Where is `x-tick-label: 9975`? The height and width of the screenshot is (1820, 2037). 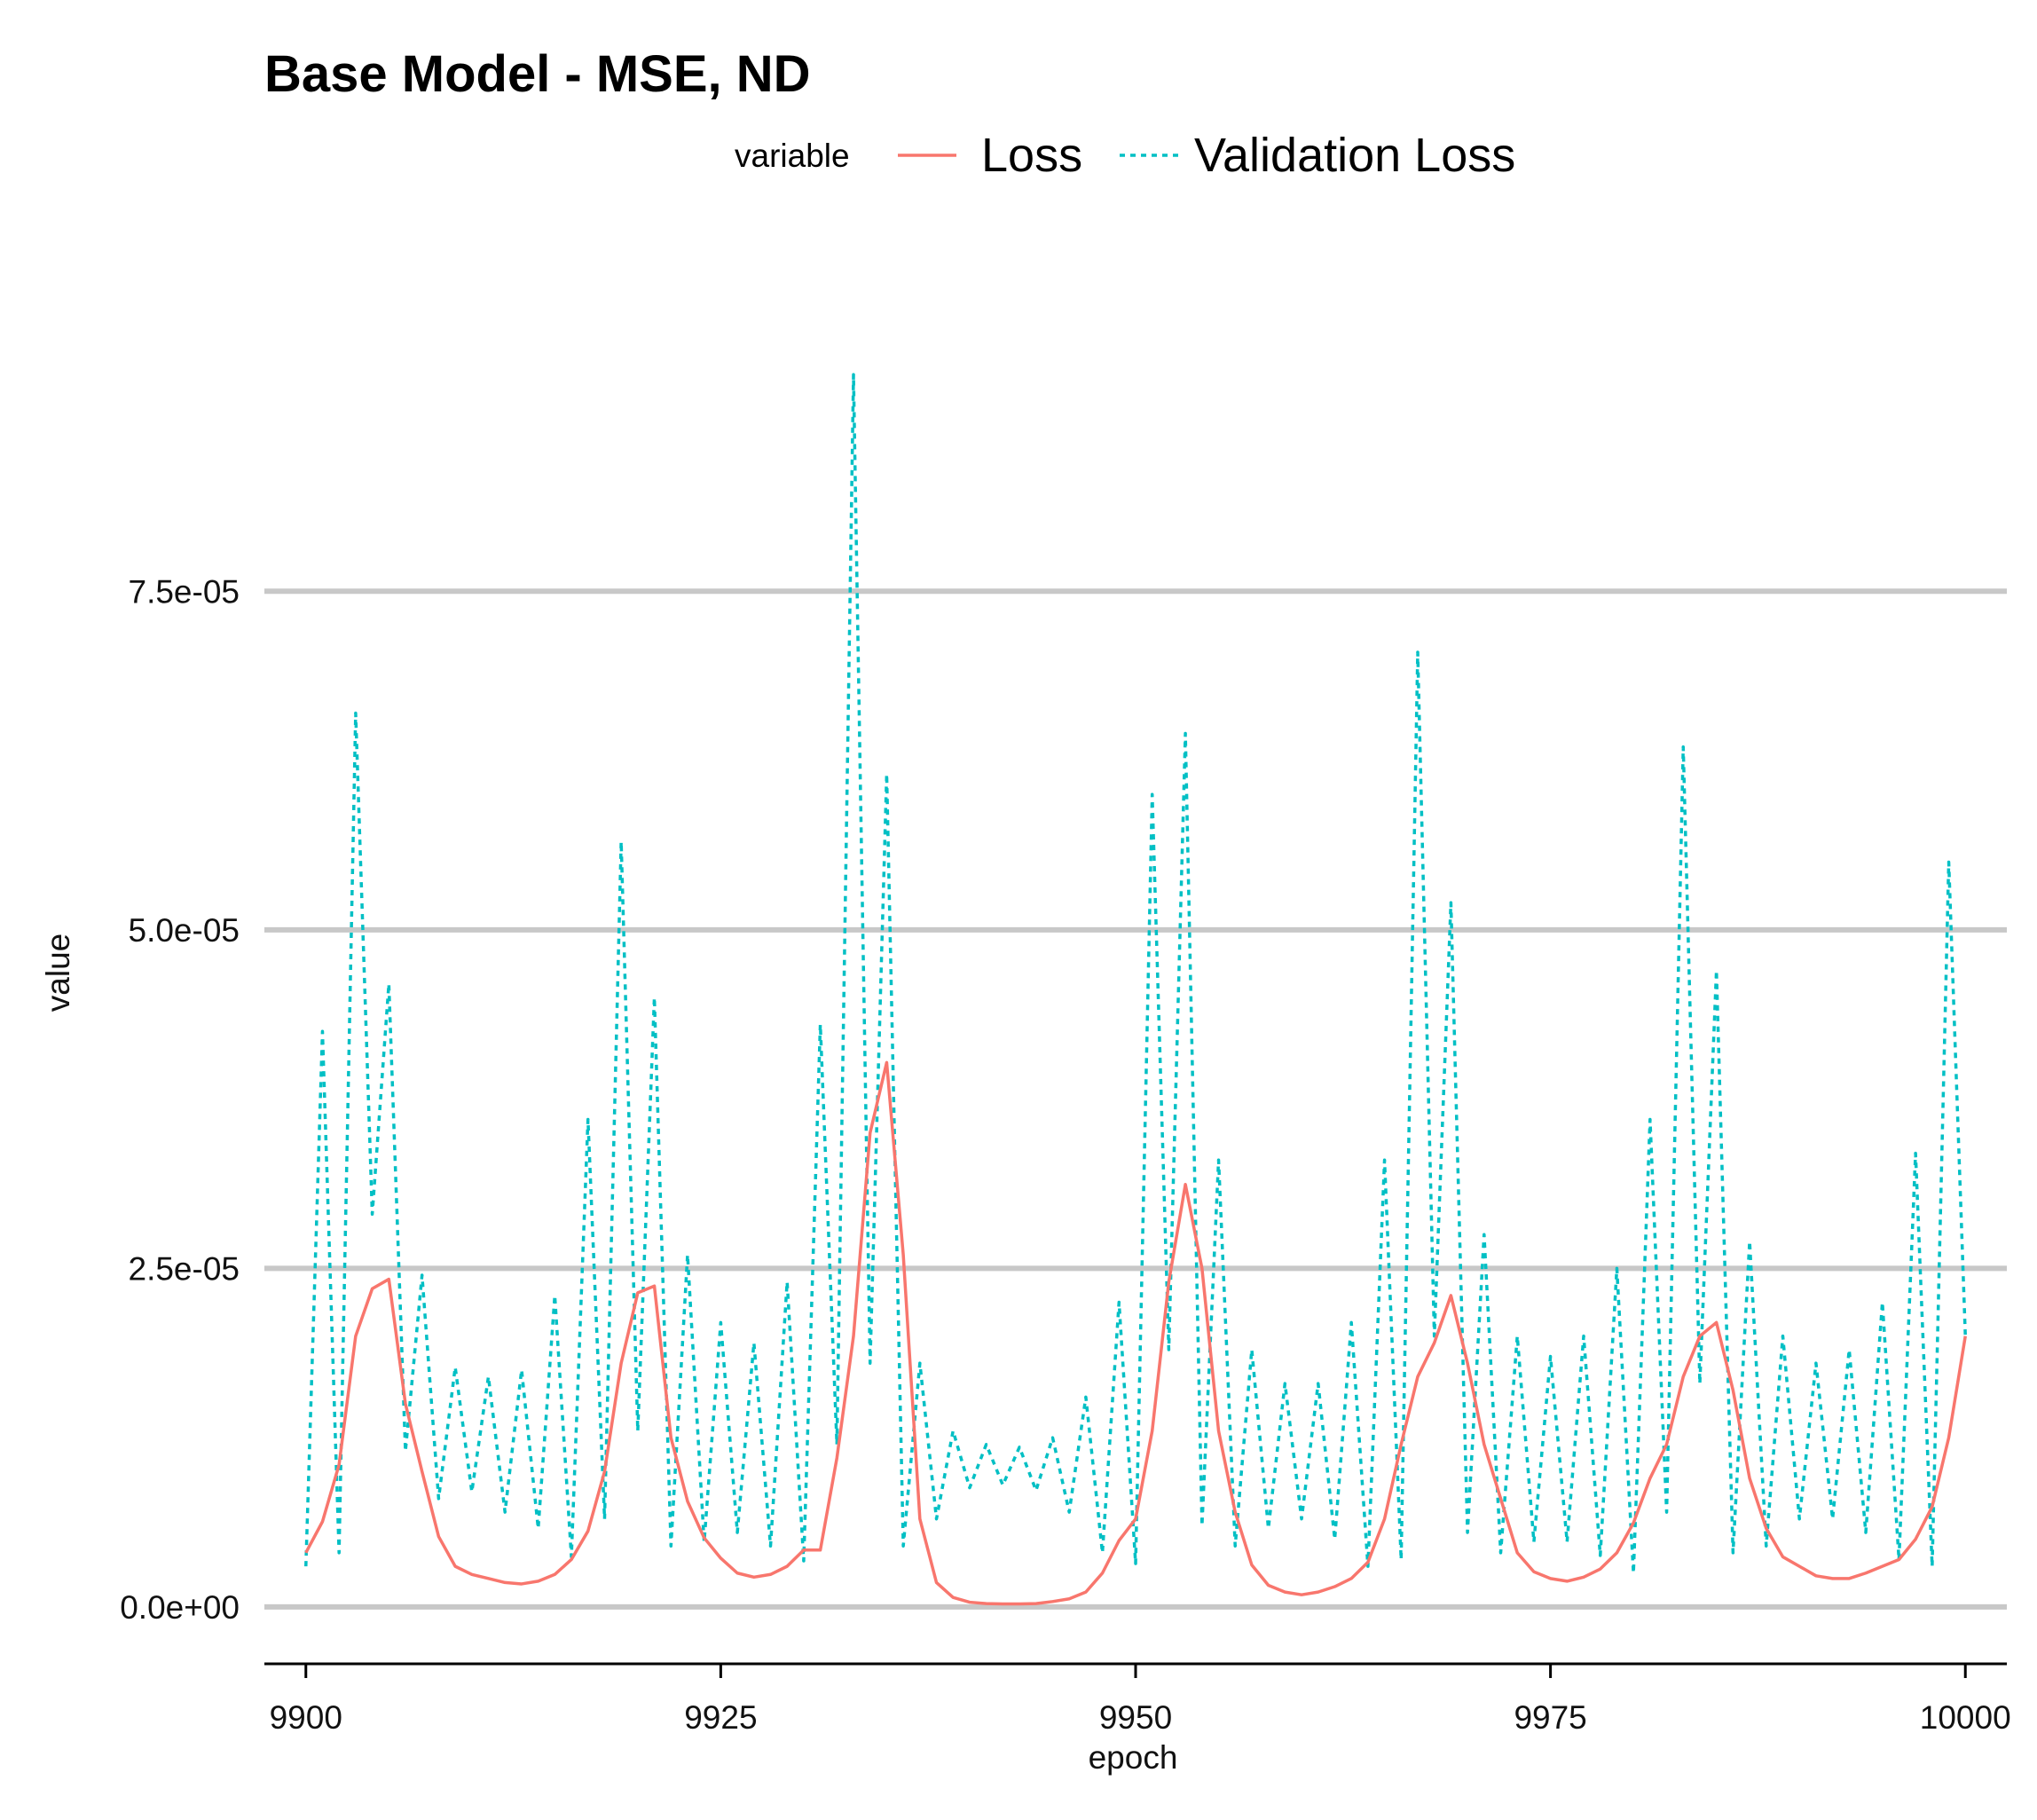
x-tick-label: 9975 is located at coordinates (1550, 1717).